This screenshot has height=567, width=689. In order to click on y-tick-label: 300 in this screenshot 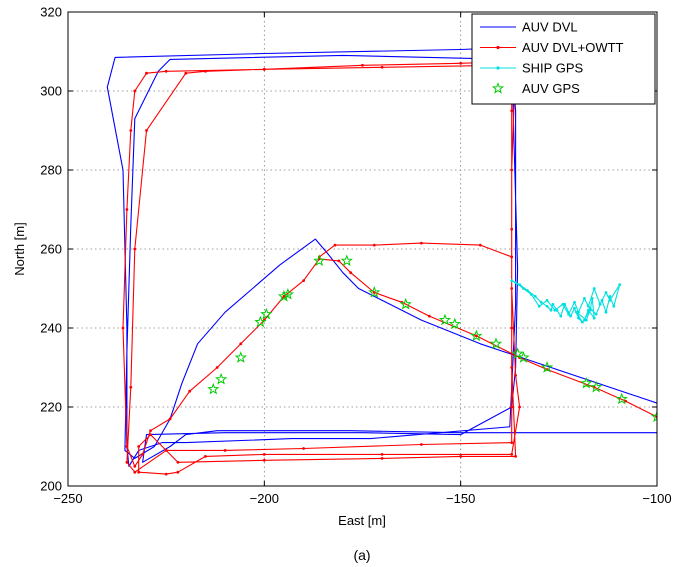, I will do `click(51, 91)`.